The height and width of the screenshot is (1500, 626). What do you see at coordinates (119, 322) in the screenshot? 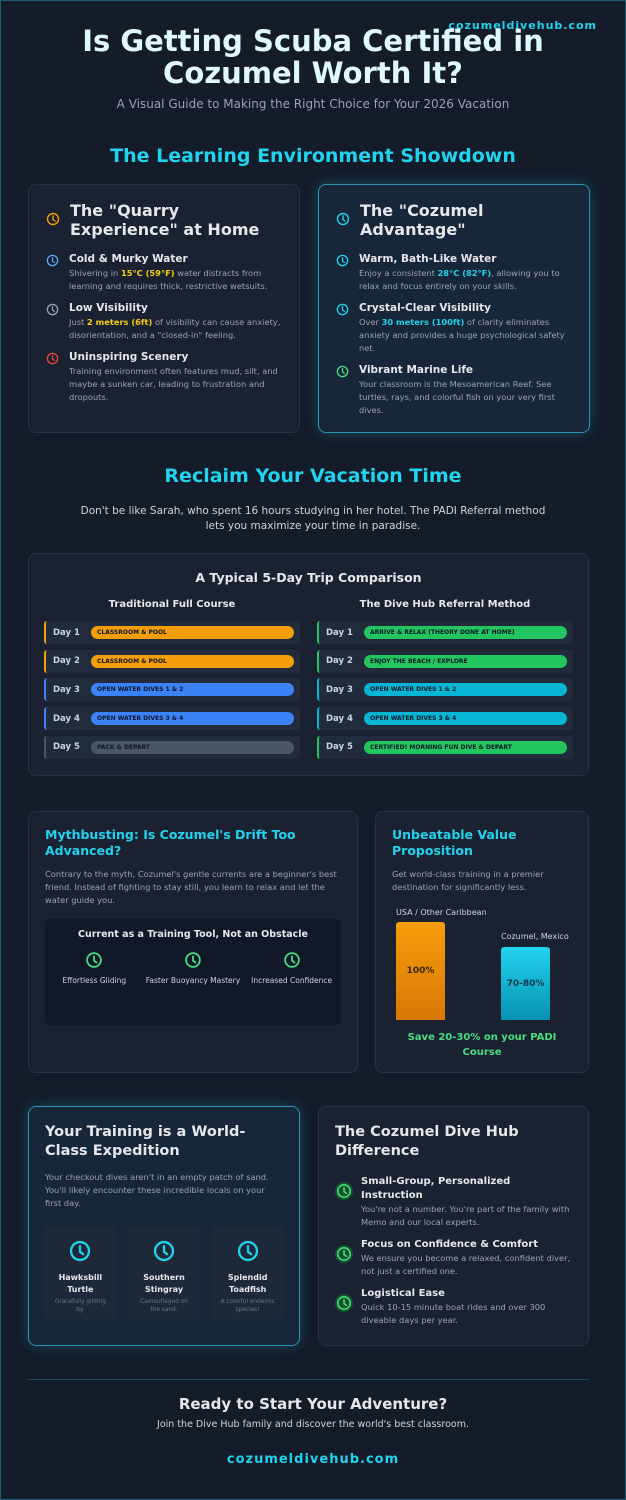
I see `highlight: 2 meters (6ft)` at bounding box center [119, 322].